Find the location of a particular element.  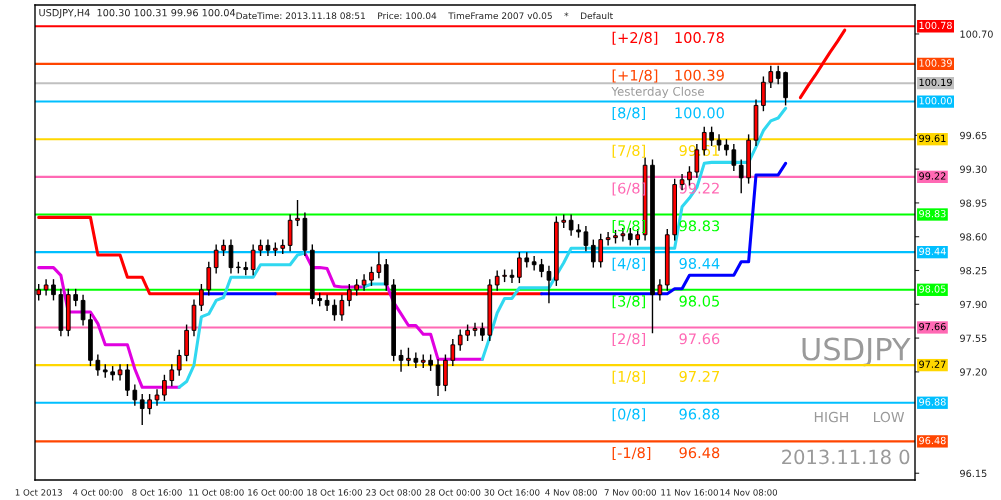

annotation: 98.05 is located at coordinates (699, 301).